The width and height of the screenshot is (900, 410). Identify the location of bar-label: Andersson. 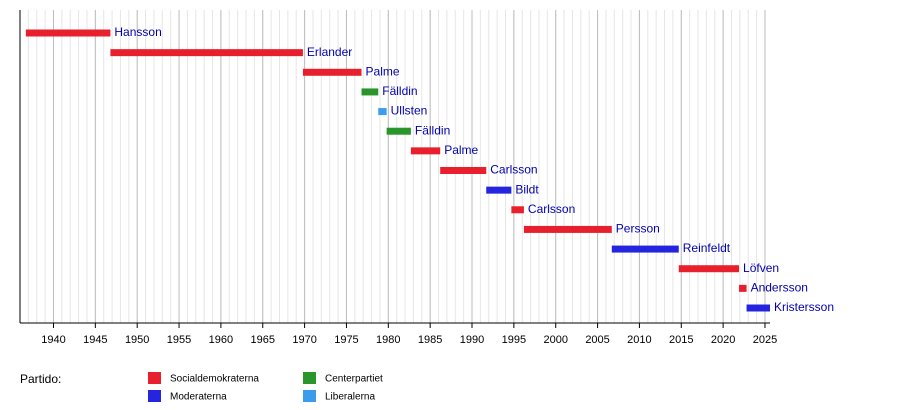
(779, 288).